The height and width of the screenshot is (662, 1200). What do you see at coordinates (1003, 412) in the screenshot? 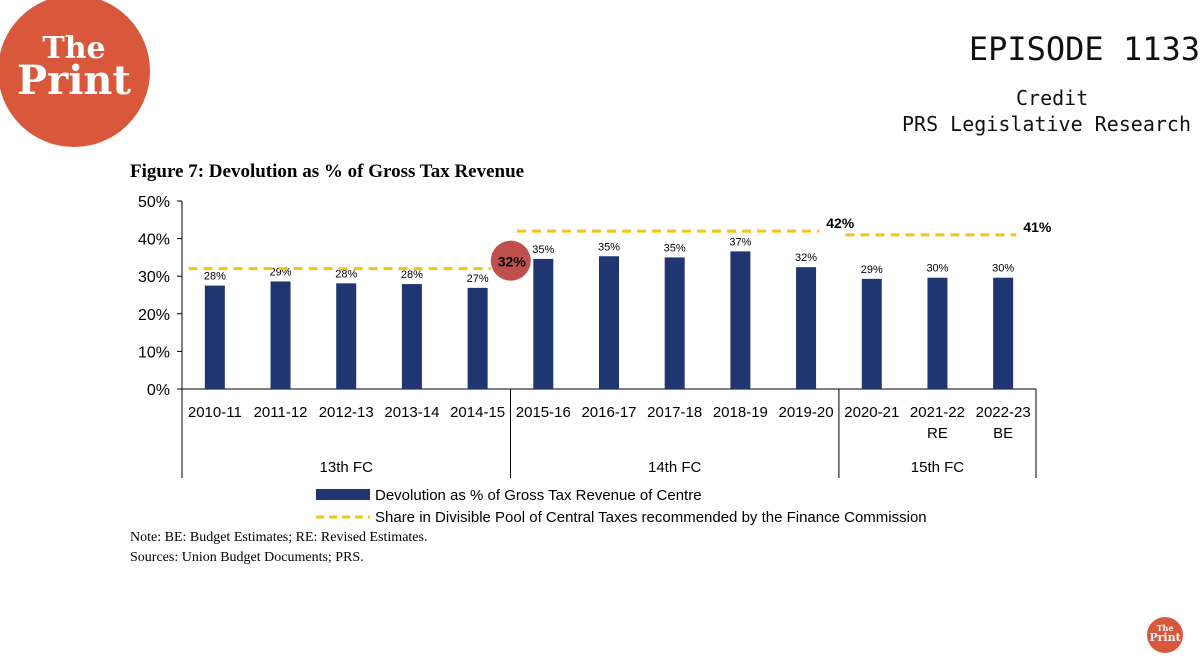
I see `x-tick-label: 2022-23` at bounding box center [1003, 412].